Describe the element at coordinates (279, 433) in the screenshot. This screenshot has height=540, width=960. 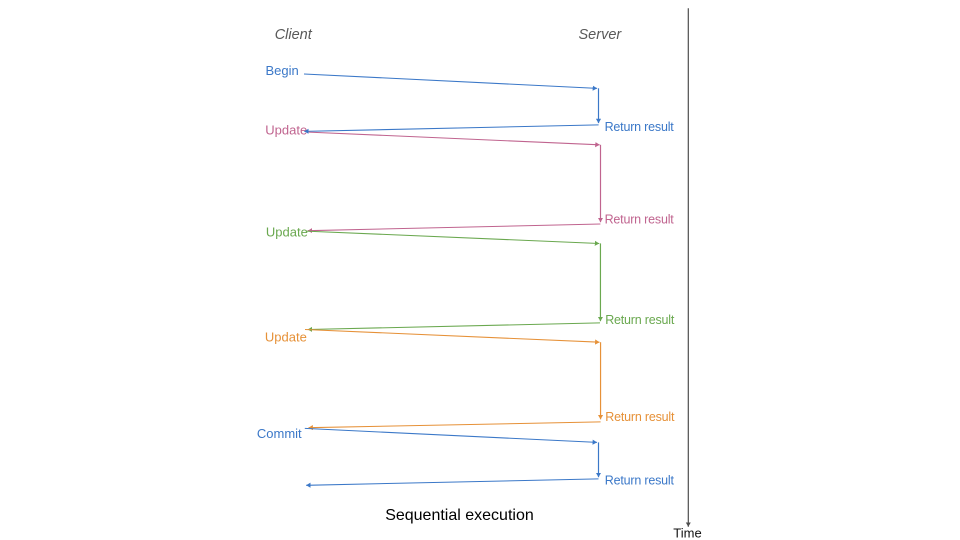
I see `svg-text: Commit` at that location.